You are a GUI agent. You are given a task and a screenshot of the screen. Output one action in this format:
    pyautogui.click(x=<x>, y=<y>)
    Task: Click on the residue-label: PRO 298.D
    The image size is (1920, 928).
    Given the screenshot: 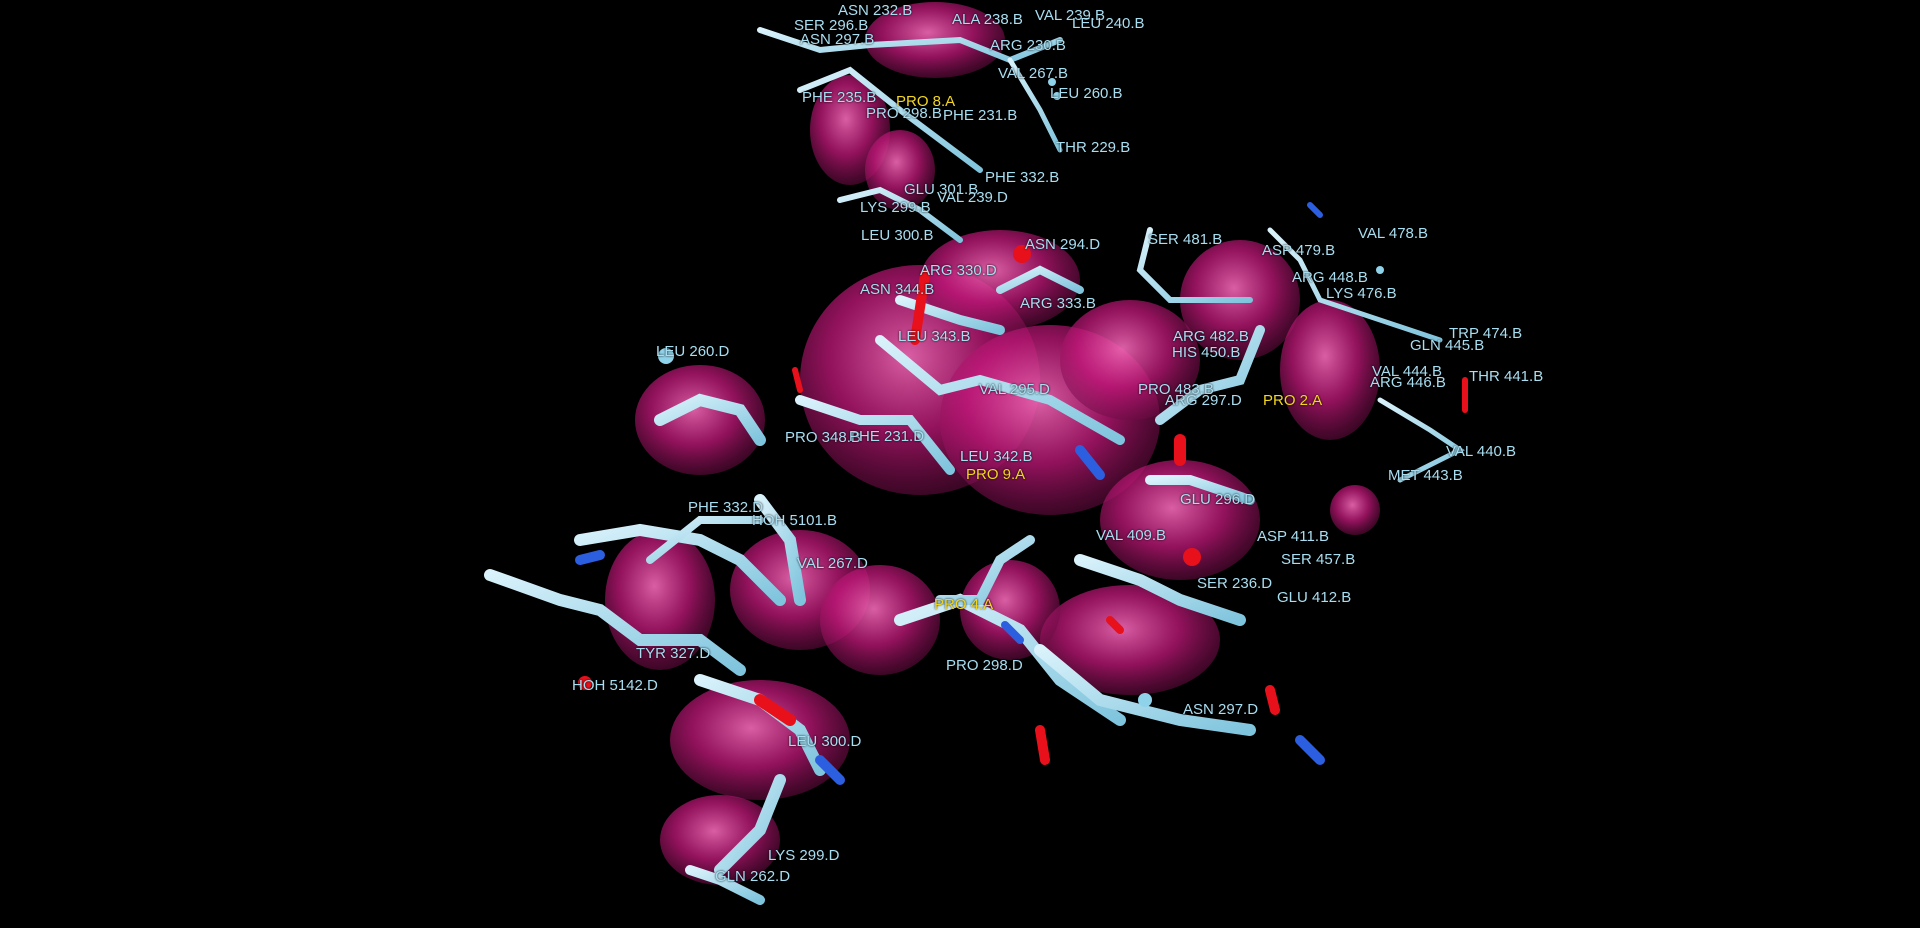 What is the action you would take?
    pyautogui.click(x=984, y=665)
    